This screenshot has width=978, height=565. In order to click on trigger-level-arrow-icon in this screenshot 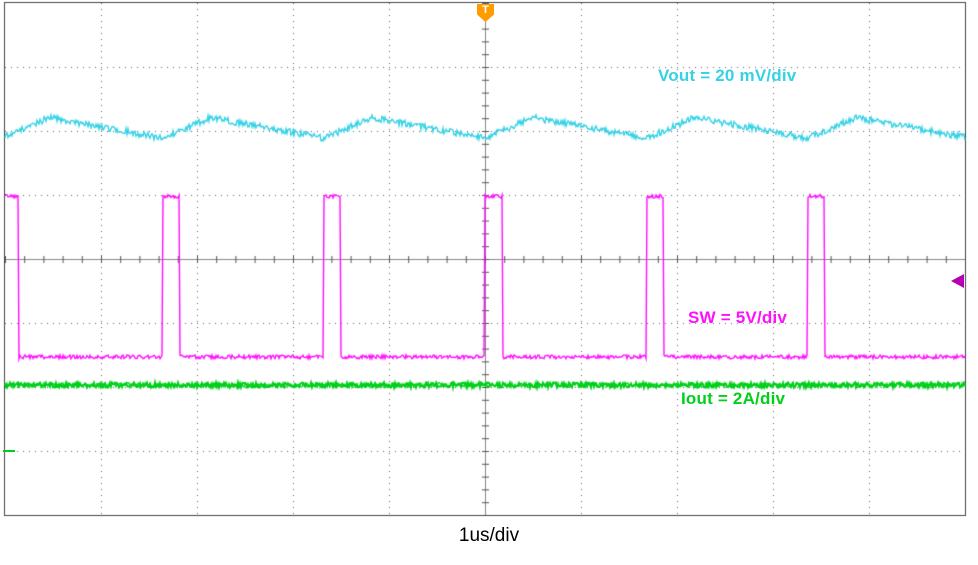, I will do `click(957, 281)`.